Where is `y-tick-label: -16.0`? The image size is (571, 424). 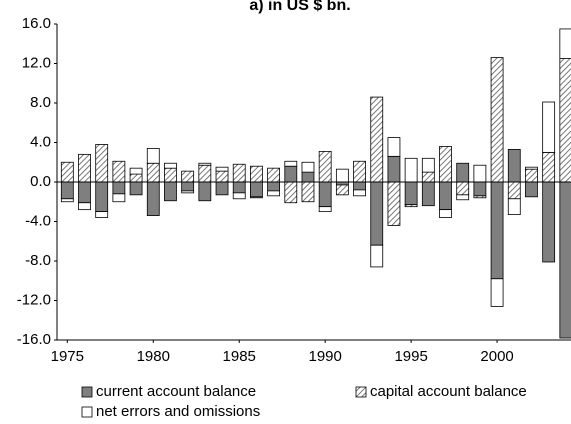
y-tick-label: -16.0 is located at coordinates (34, 339).